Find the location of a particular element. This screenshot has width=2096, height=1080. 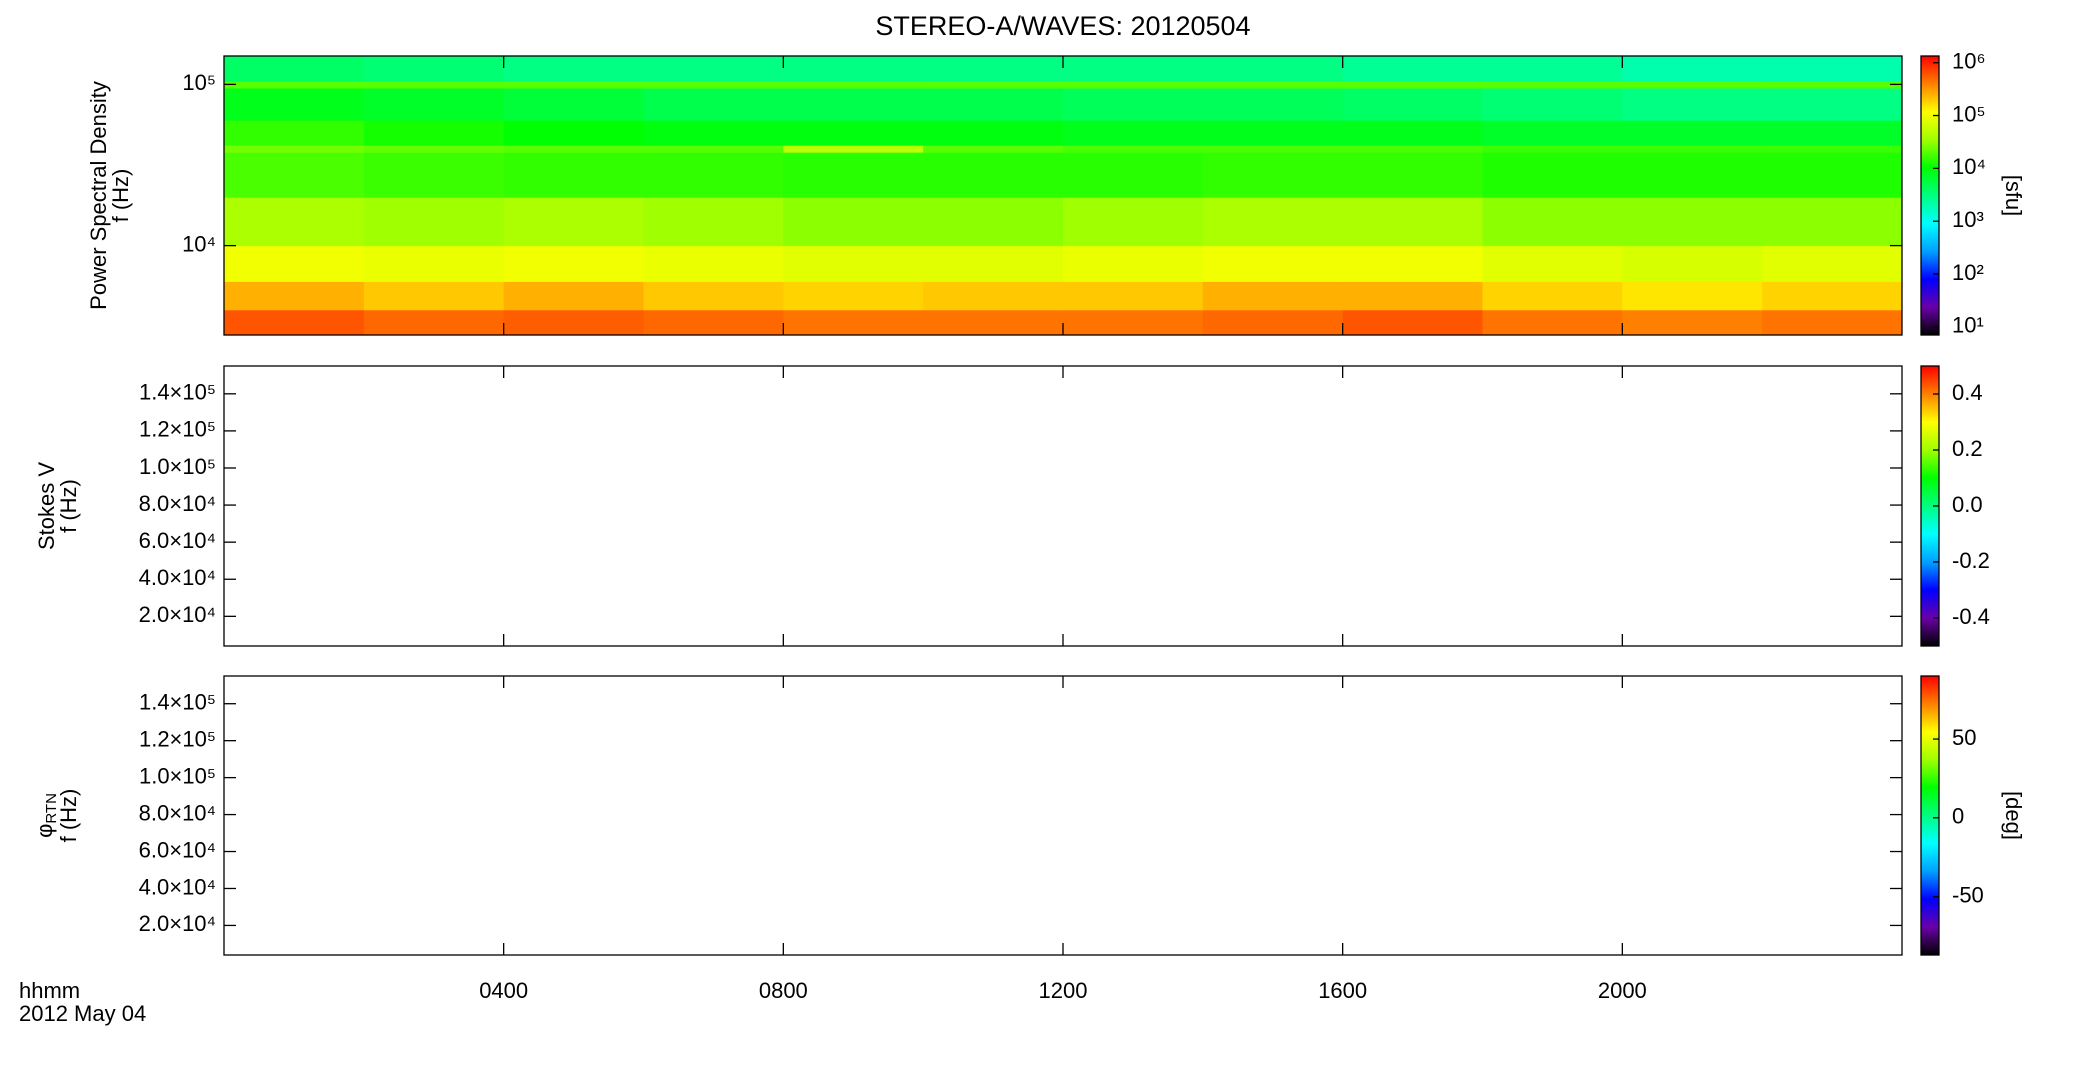

x-tick-label: 1600 is located at coordinates (1342, 990).